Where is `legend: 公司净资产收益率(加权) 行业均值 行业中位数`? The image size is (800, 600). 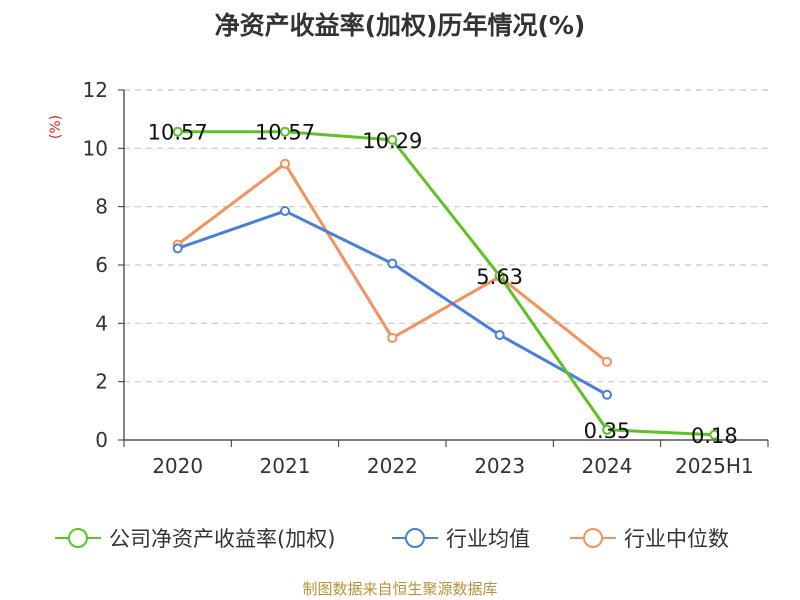
legend: 公司净资产收益率(加权) 行业均值 行业中位数 is located at coordinates (400, 538).